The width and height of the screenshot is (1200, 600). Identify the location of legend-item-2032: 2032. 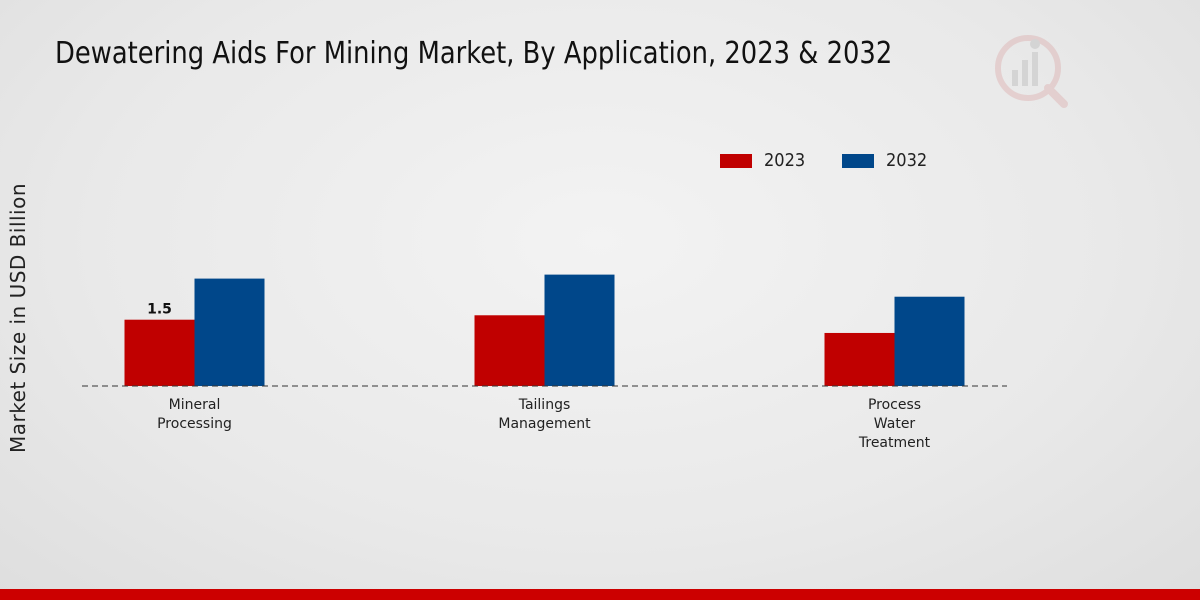
(886, 160).